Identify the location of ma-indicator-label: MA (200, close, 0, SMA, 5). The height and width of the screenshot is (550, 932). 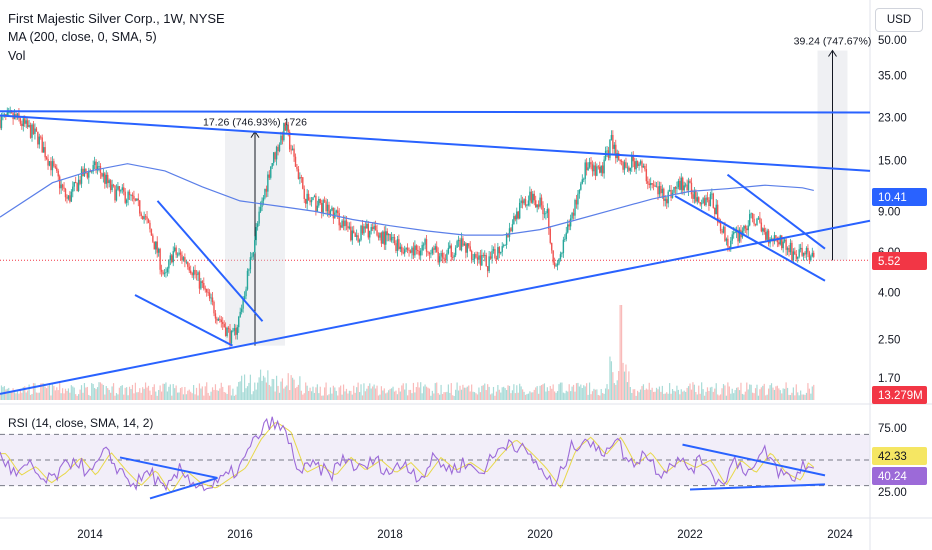
(82, 37).